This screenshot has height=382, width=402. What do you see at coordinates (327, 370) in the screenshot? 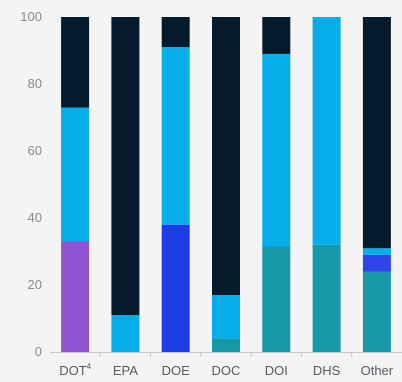
I see `x-tick-label: DHS` at bounding box center [327, 370].